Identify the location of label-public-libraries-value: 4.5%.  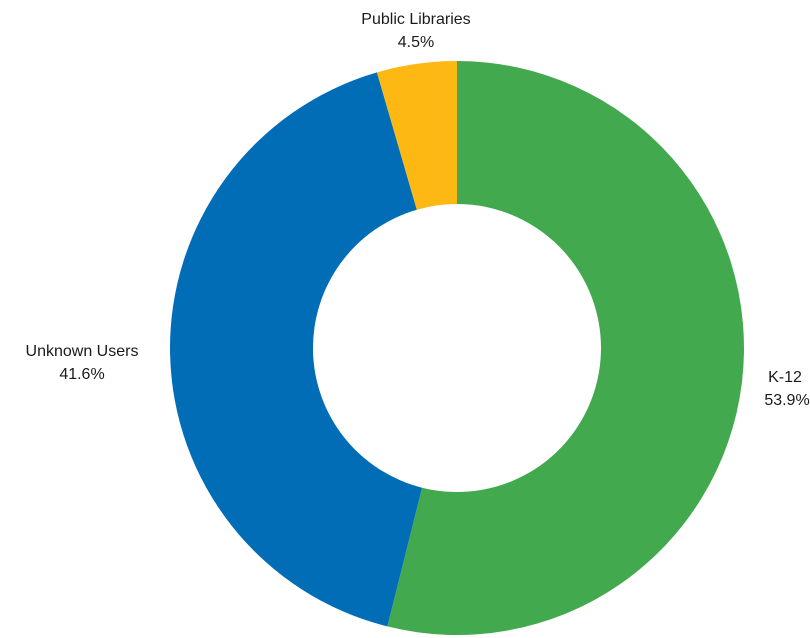
(416, 42).